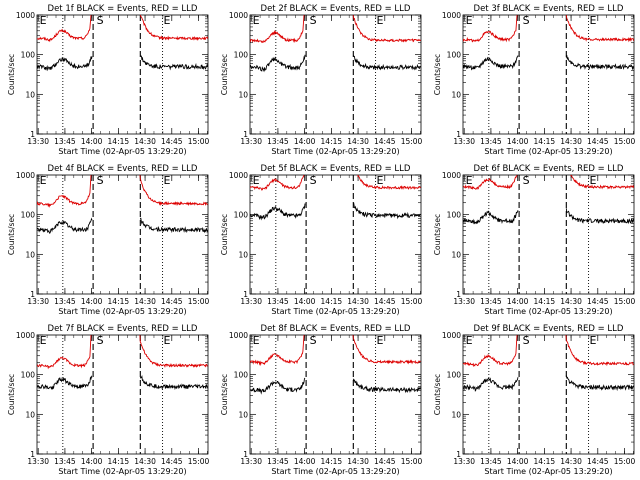 The height and width of the screenshot is (480, 640). I want to click on chart-title: Det 5f BLACK = Events, RED = LLD, so click(336, 169).